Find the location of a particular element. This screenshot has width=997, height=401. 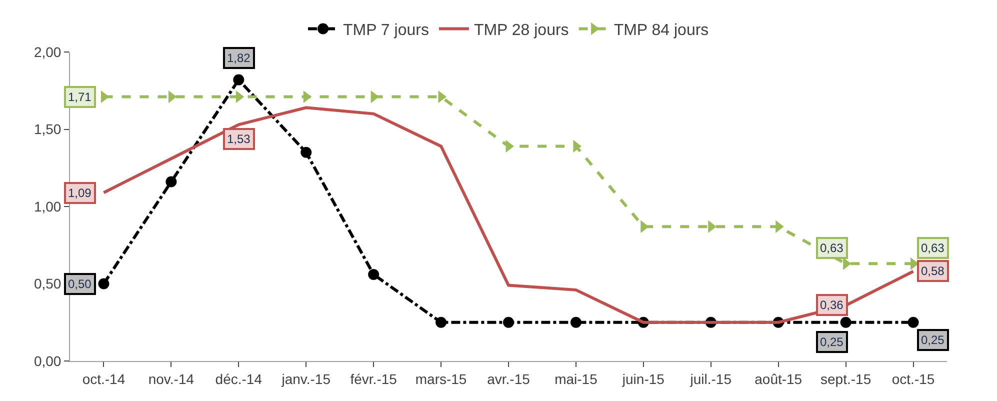

data-label: 1,09 is located at coordinates (80, 193).